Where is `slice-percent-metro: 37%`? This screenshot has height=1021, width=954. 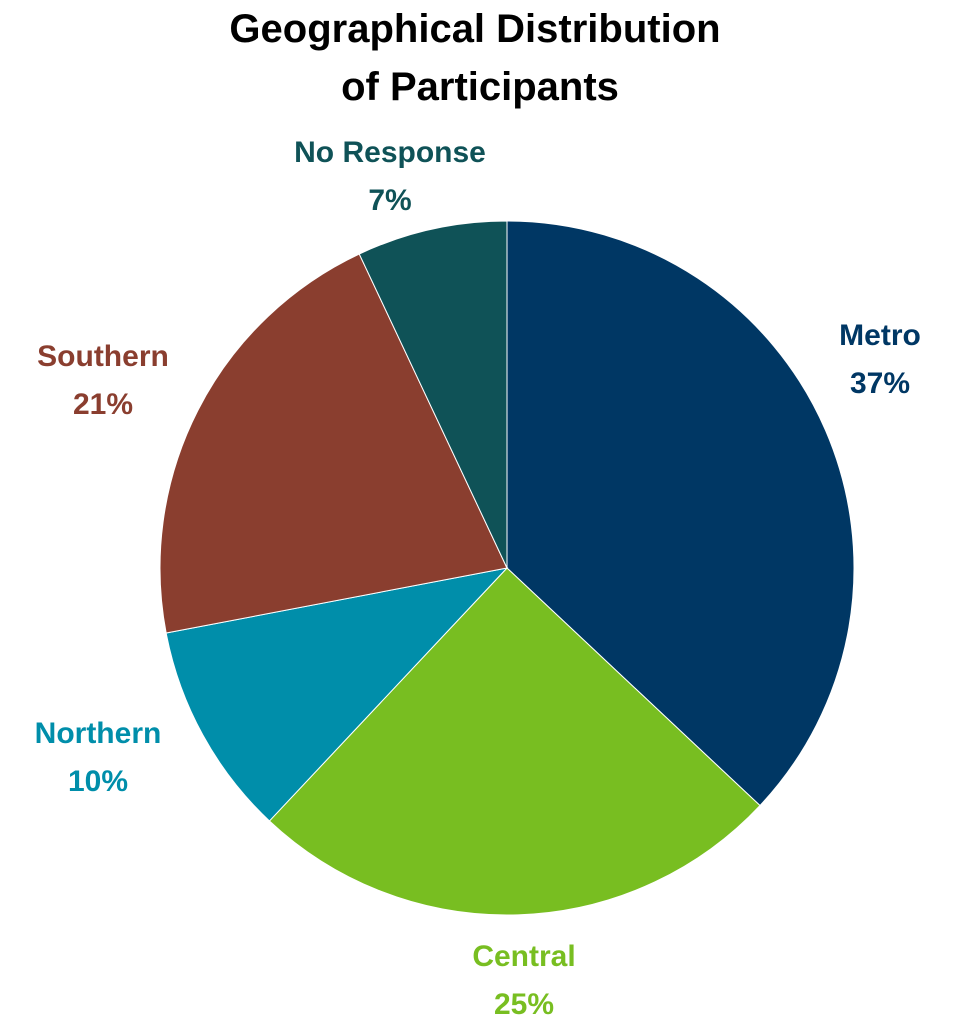 slice-percent-metro: 37% is located at coordinates (880, 383).